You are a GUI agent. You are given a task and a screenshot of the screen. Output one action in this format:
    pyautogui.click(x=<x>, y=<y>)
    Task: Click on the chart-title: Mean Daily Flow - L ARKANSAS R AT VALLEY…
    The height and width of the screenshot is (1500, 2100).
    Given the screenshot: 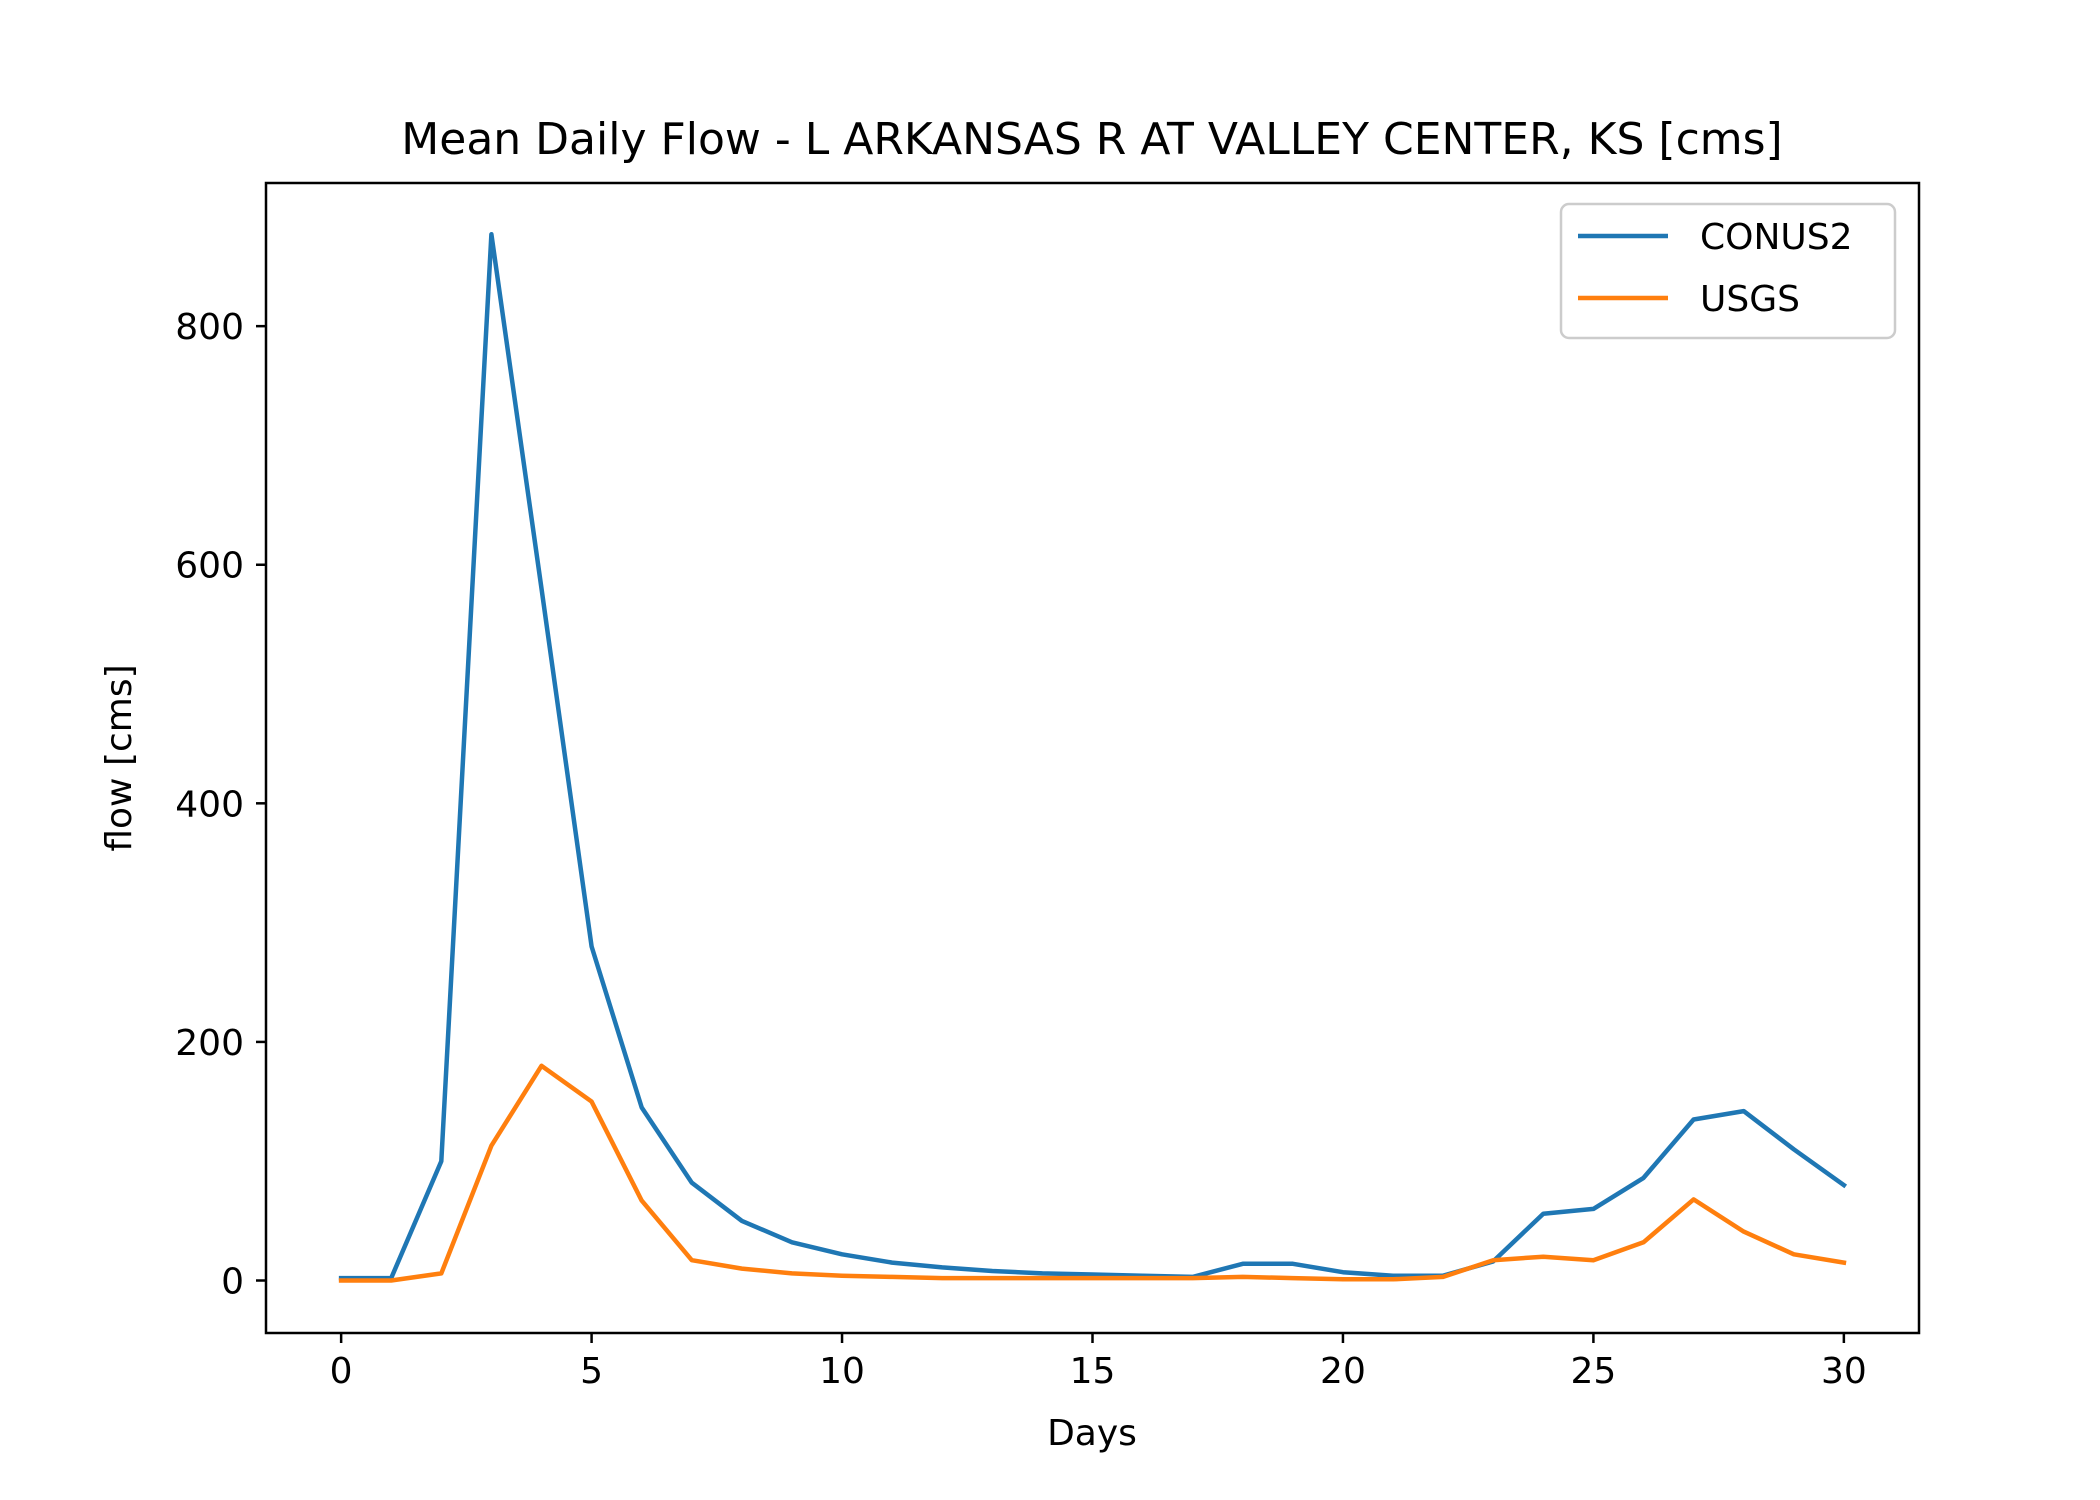 What is the action you would take?
    pyautogui.click(x=1091, y=139)
    